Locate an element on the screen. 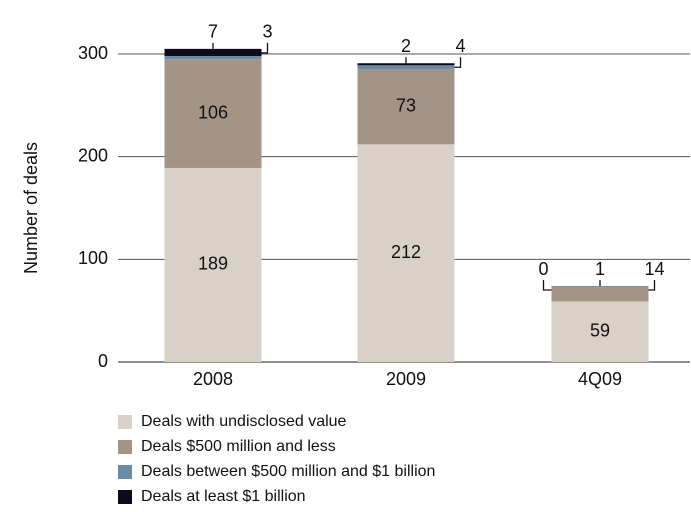 The width and height of the screenshot is (691, 512). y-axis-label: Number of deals is located at coordinates (31, 208).